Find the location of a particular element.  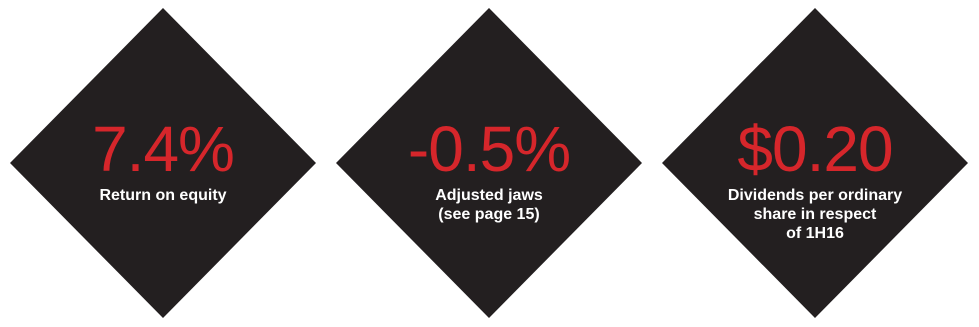

kpi-value: $0.20 is located at coordinates (815, 149).